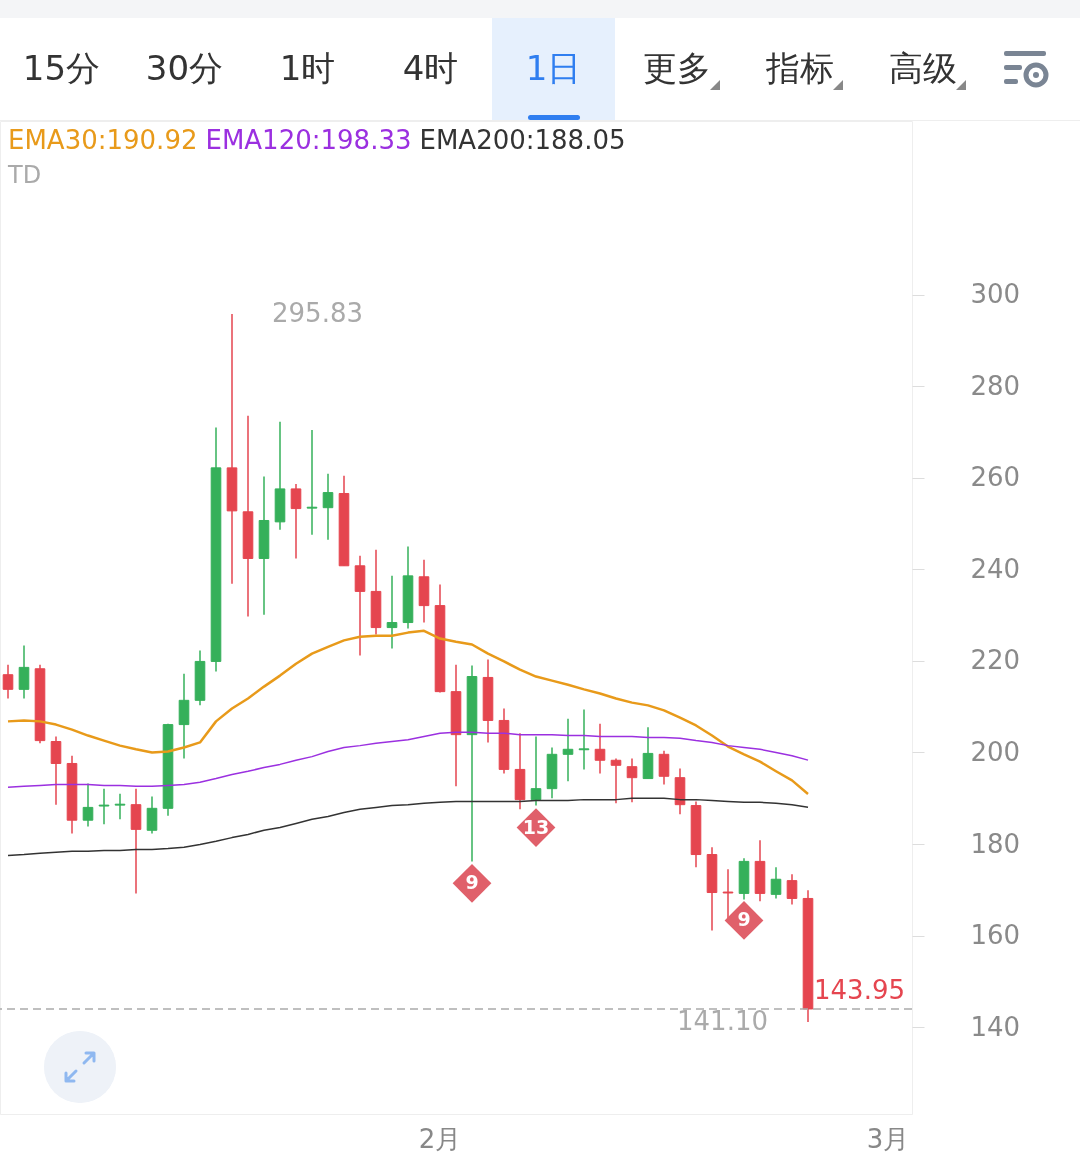 The image size is (1080, 1172). I want to click on text: 30分, so click(184, 68).